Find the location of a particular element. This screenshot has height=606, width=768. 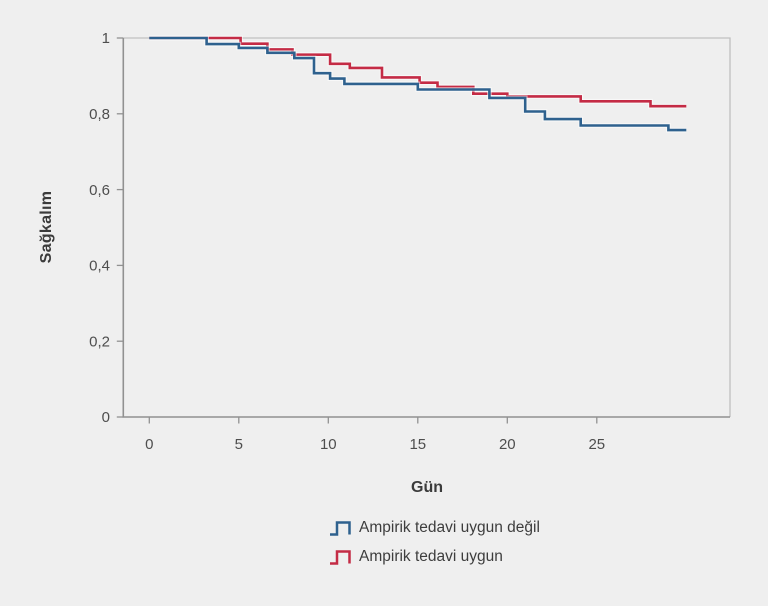

legend-item-not-appropriate: Ampirik tedavi uygun değil is located at coordinates (434, 528).